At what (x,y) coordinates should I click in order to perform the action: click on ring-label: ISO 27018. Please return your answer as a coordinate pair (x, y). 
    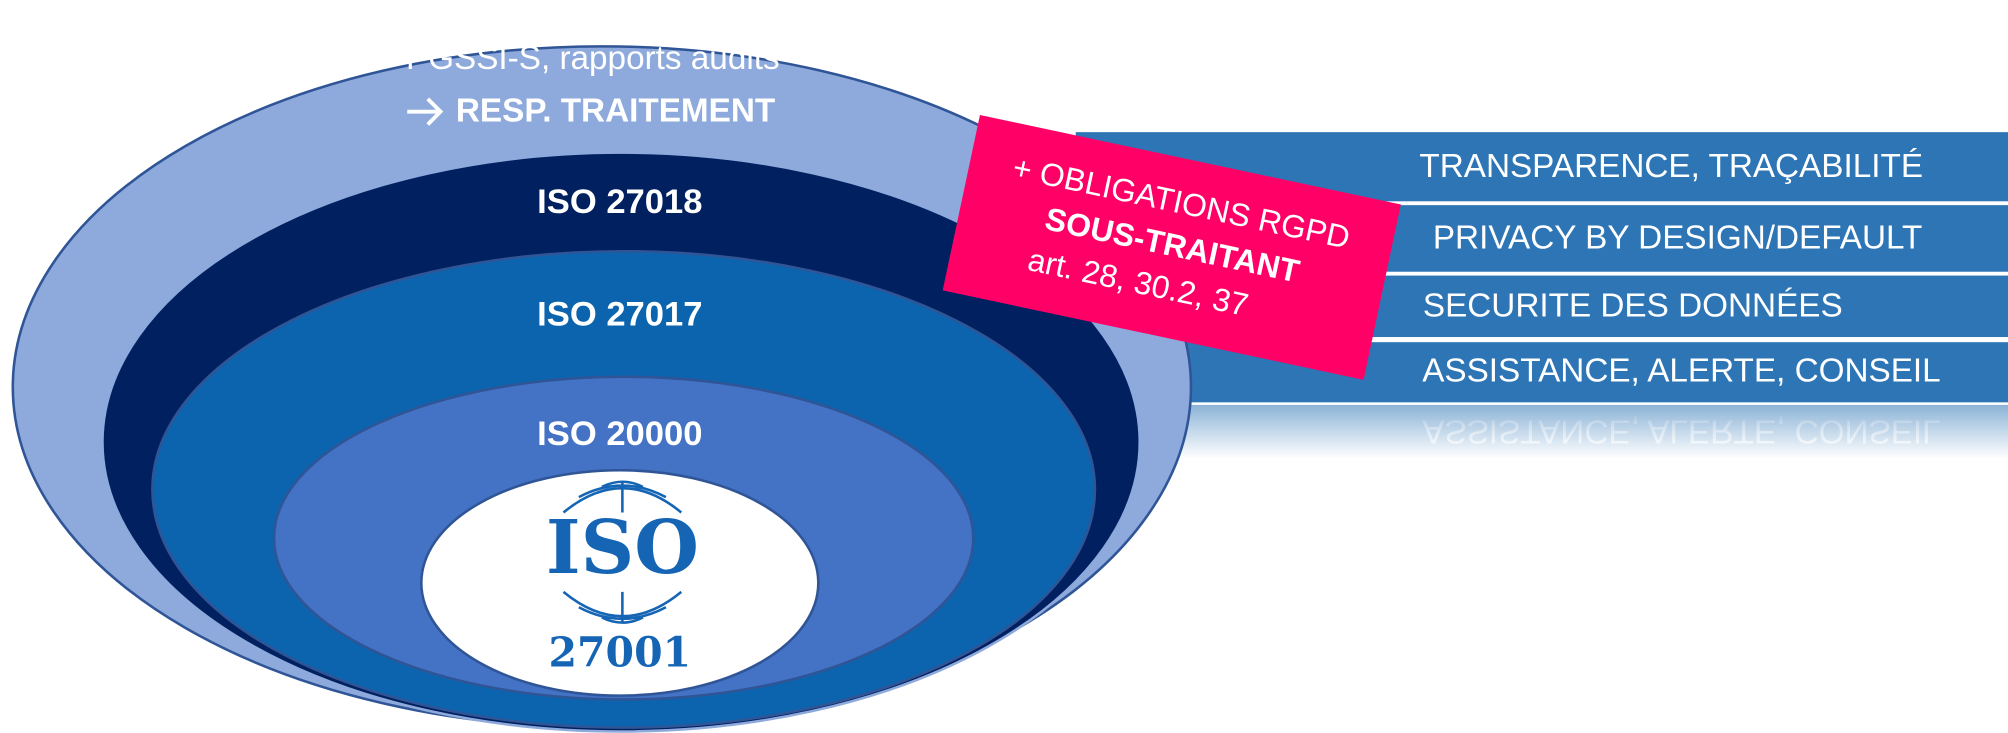
    Looking at the image, I should click on (619, 202).